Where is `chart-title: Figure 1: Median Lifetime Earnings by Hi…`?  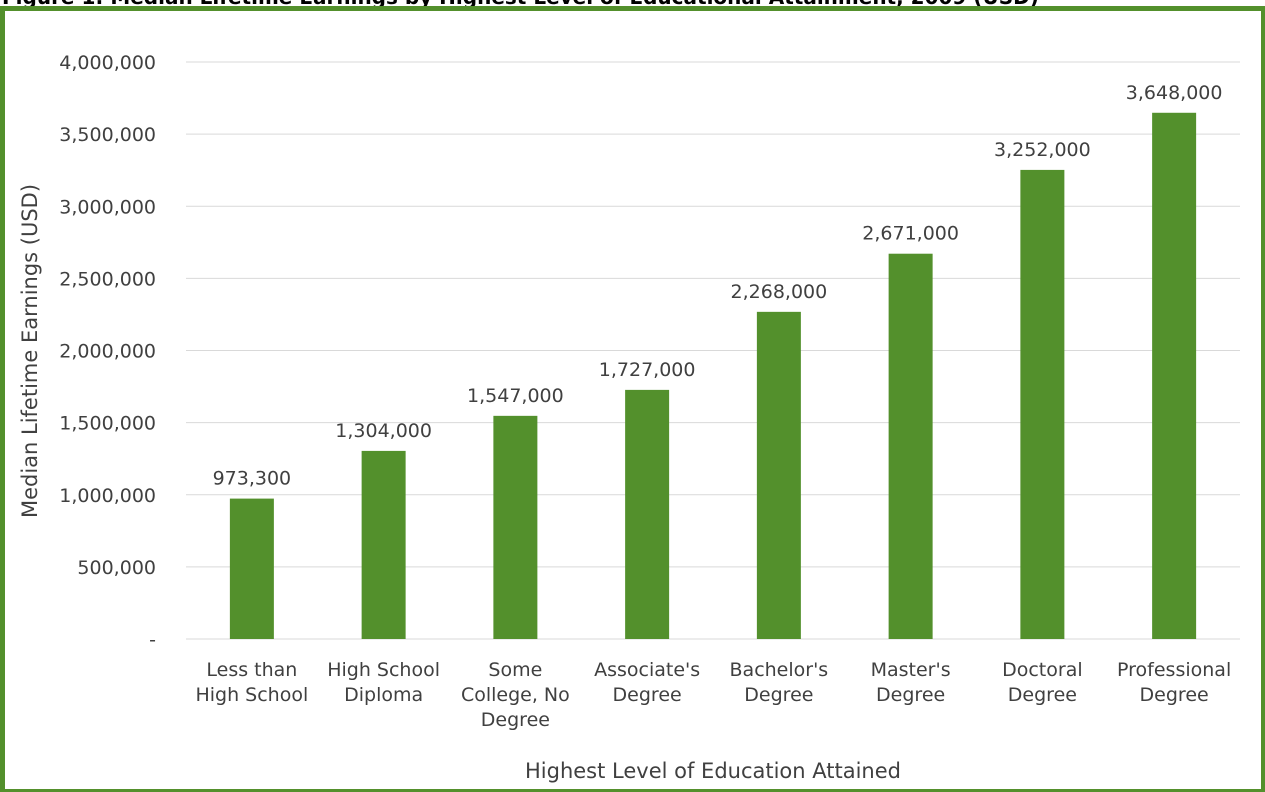
chart-title: Figure 1: Median Lifetime Earnings by Hi… is located at coordinates (632, 4).